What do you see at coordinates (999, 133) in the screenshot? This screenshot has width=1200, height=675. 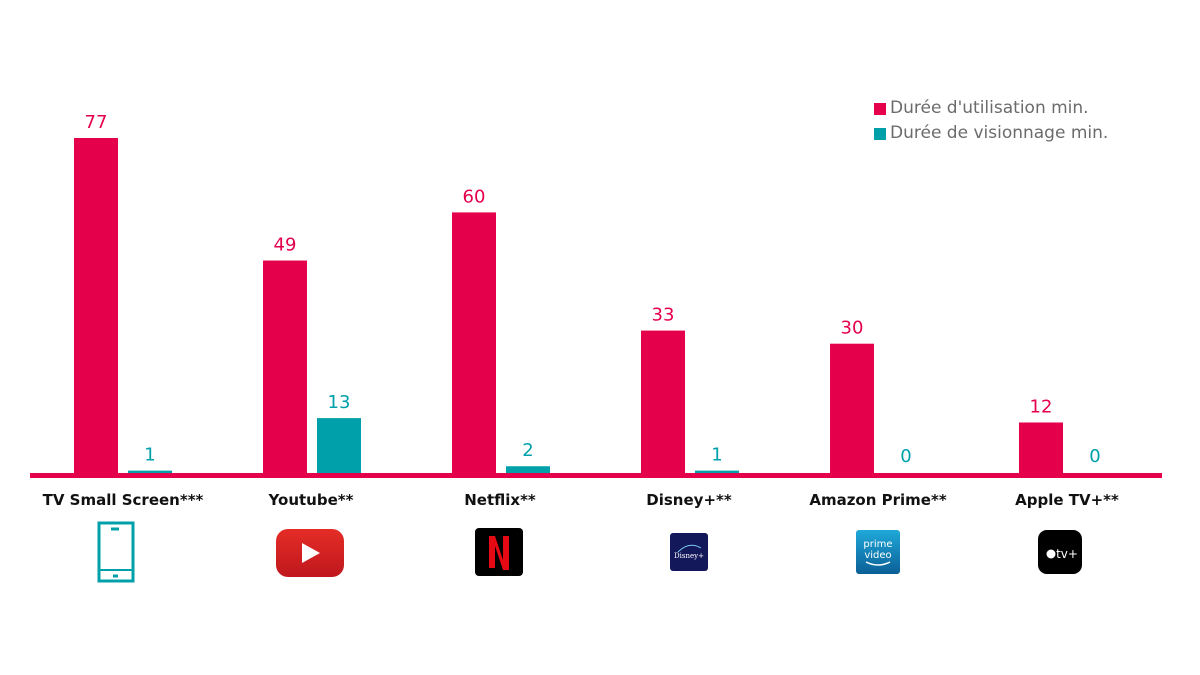 I see `legend-label-viewing: Durée de visionnage min.` at bounding box center [999, 133].